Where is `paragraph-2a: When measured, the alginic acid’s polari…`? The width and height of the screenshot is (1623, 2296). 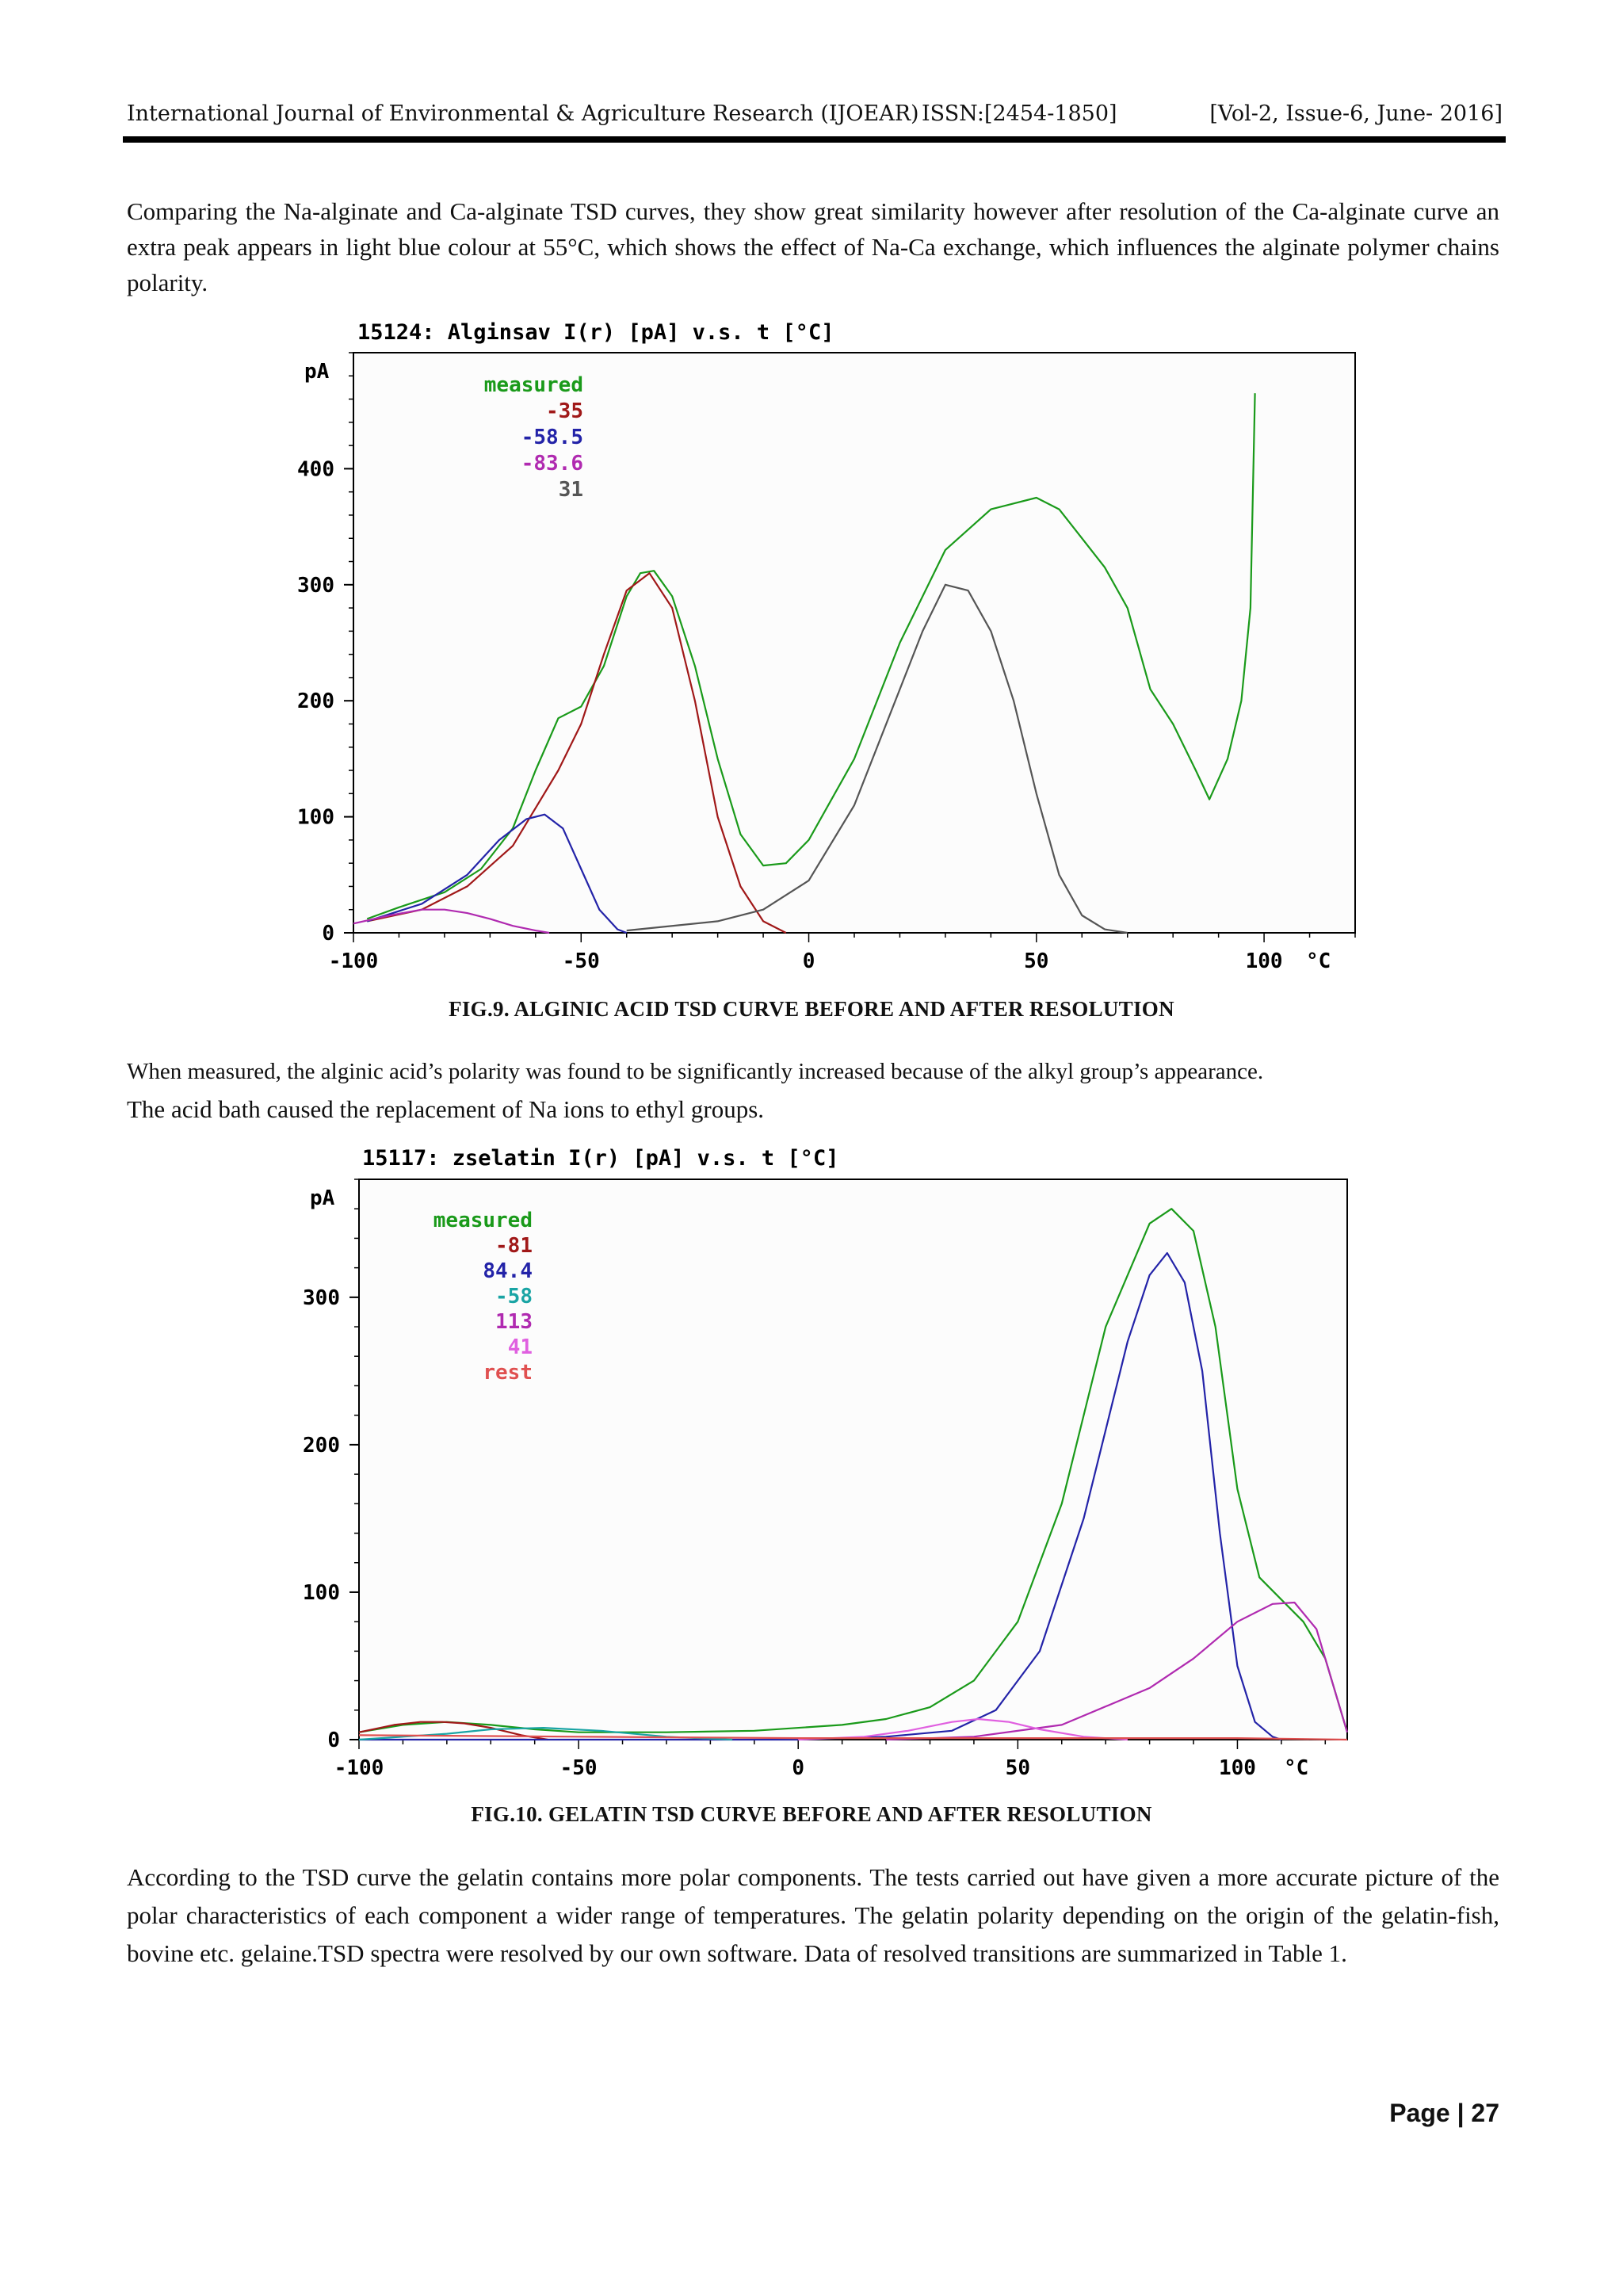
paragraph-2a: When measured, the alginic acid’s polari… is located at coordinates (695, 1071).